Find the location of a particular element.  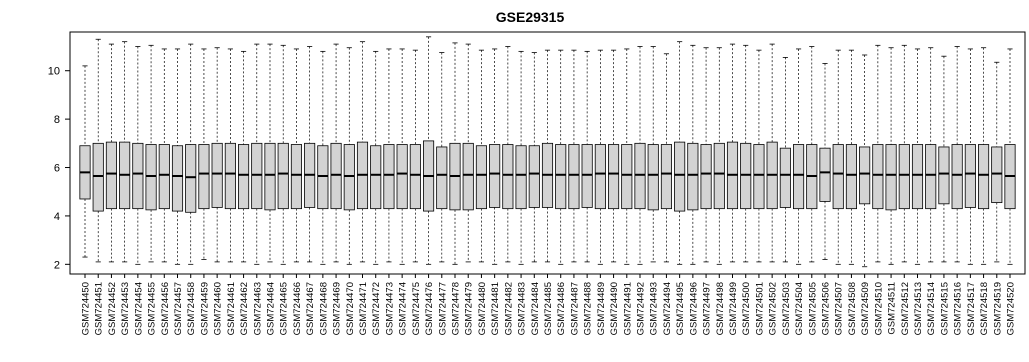

x-tick-label: GSM724468 is located at coordinates (323, 308).